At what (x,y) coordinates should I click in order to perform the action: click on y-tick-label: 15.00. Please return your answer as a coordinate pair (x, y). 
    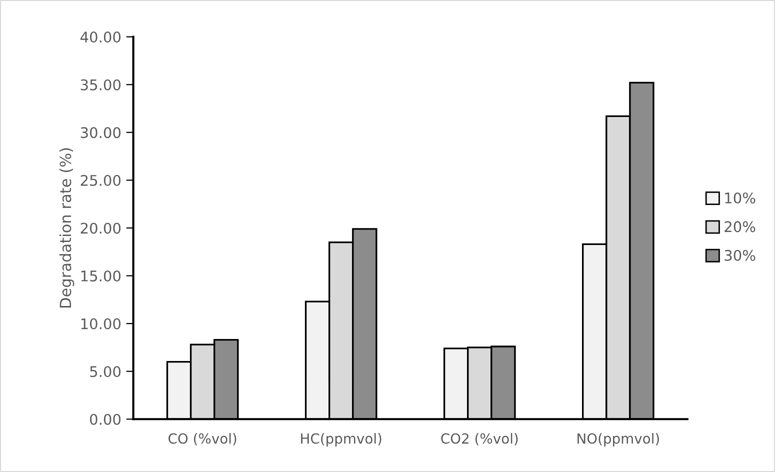
    Looking at the image, I should click on (101, 276).